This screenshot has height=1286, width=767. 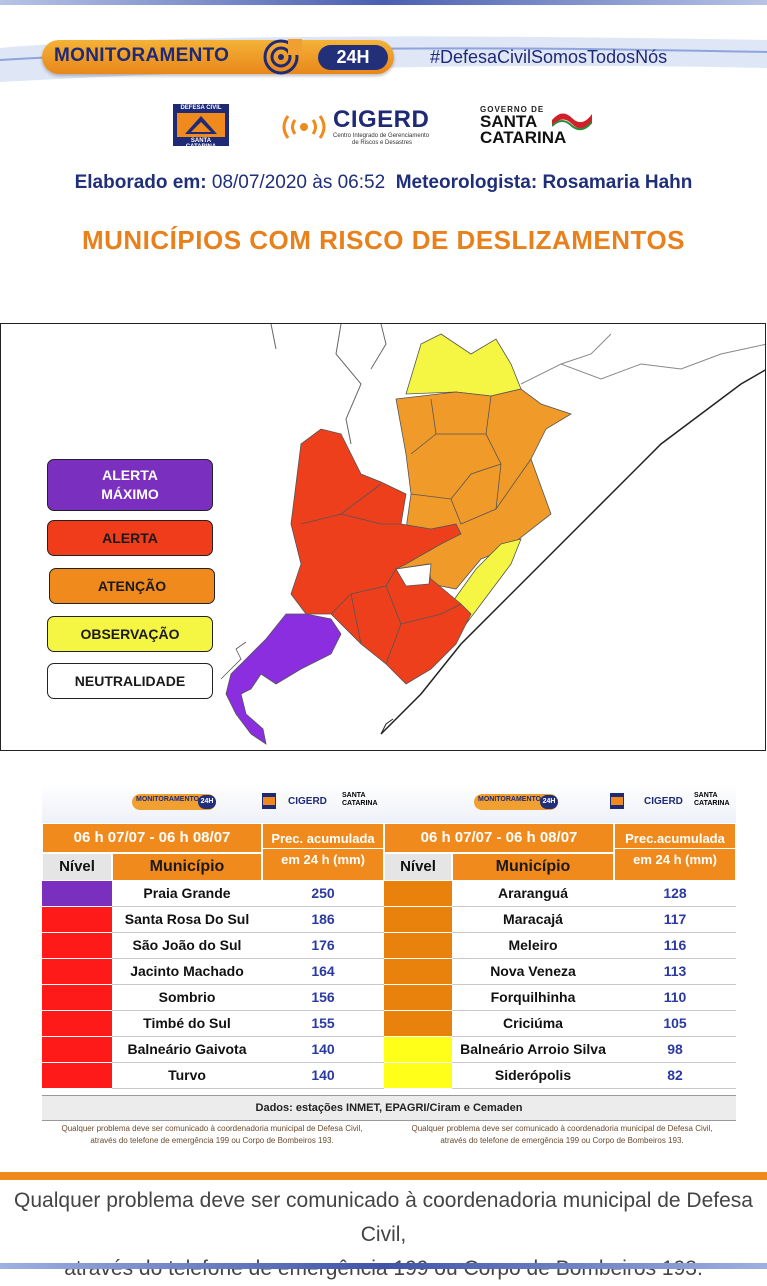 I want to click on municipio-cell: Turvo, so click(x=187, y=1076).